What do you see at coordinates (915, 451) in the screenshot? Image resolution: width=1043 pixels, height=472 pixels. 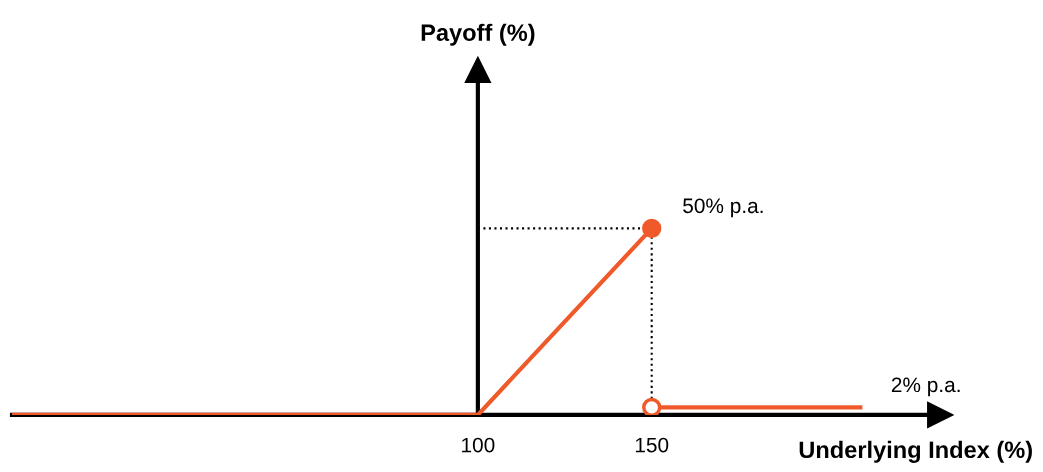 I see `x-axis-title: Underlying Index (%)` at bounding box center [915, 451].